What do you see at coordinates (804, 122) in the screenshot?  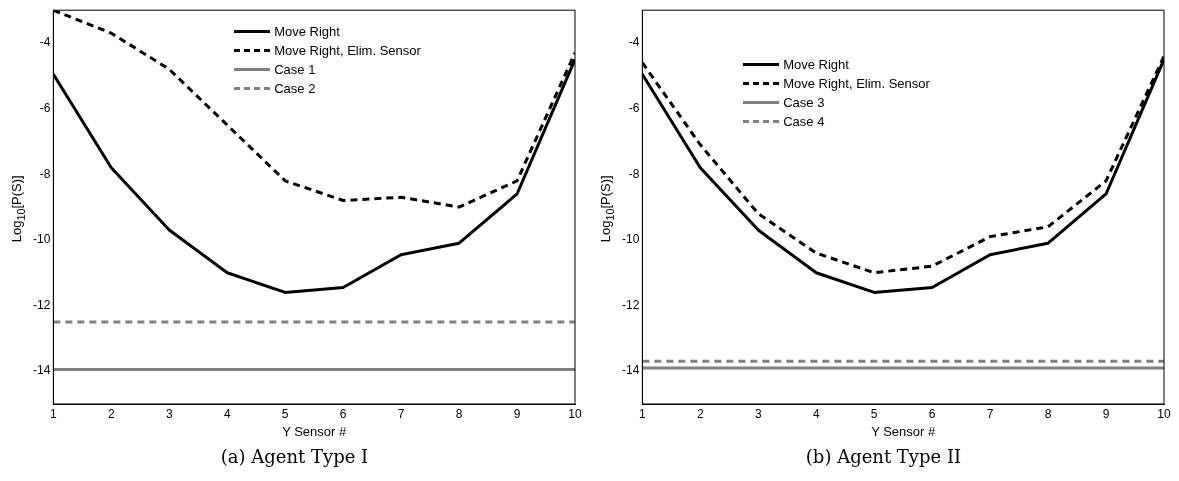 I see `legend-label: Case 4` at bounding box center [804, 122].